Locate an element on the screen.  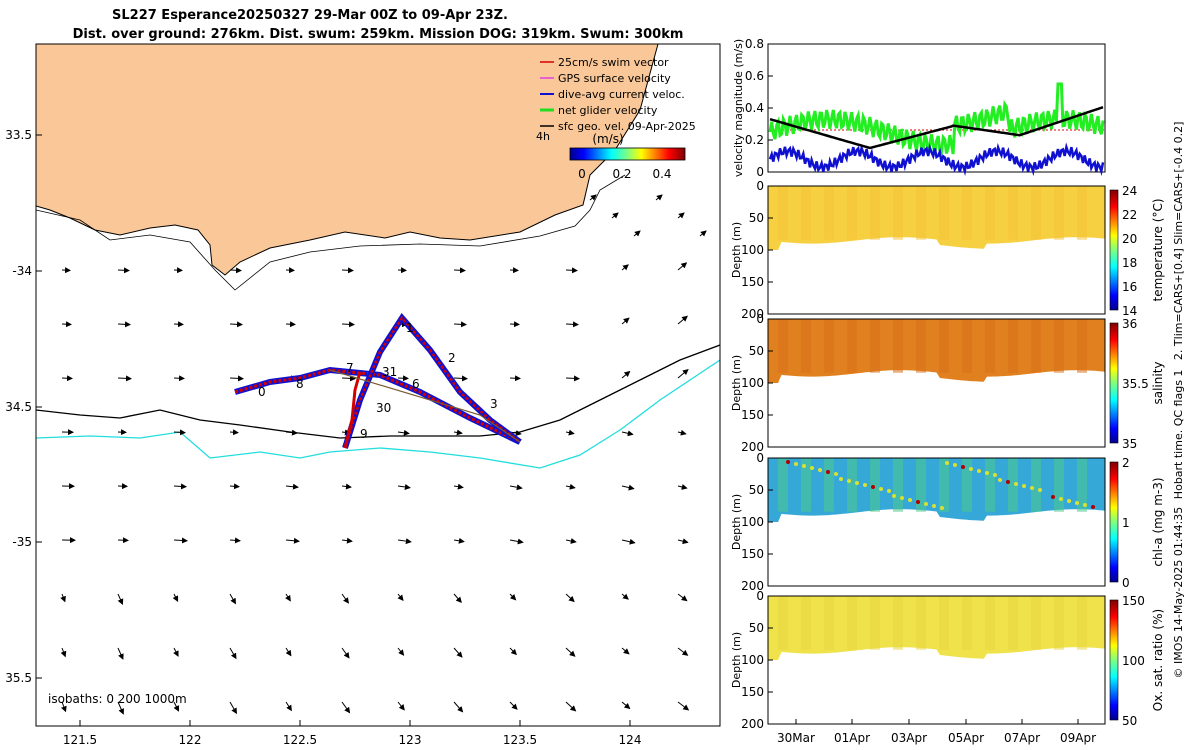
map-lon-tick-1: 122 is located at coordinates (190, 740).